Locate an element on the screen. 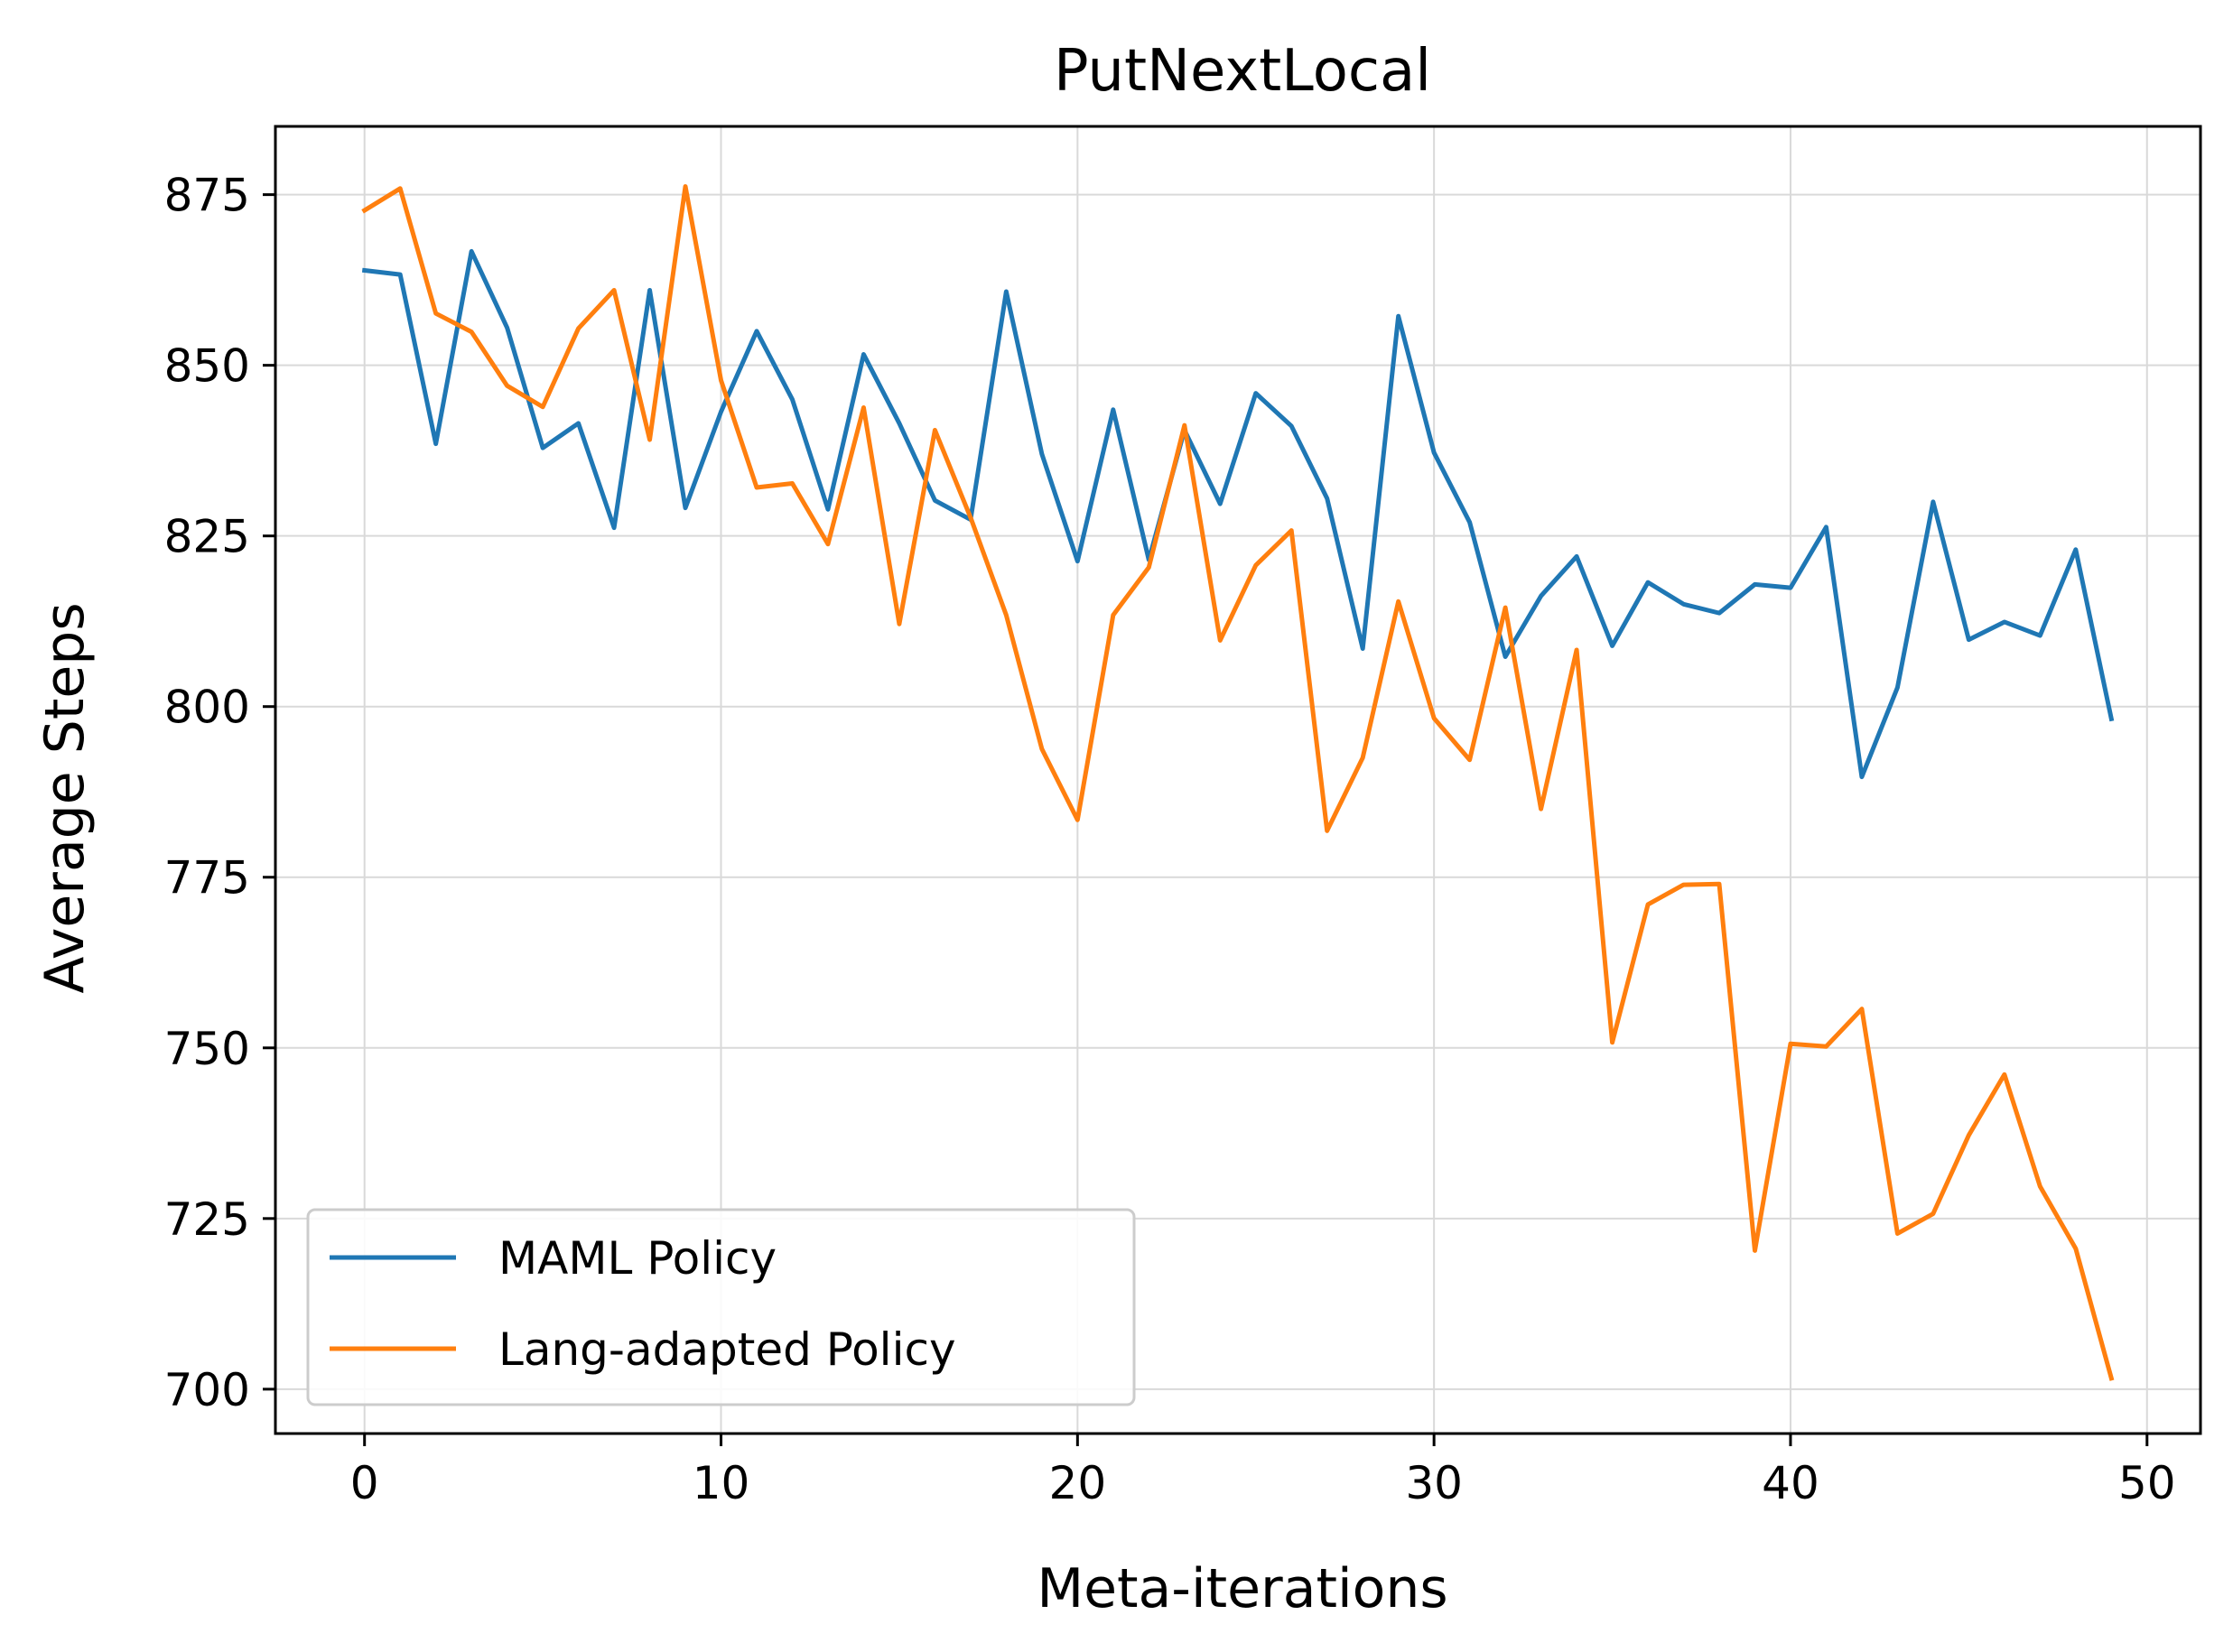 The image size is (2233, 1652). legend-label-maml: MAML Policy is located at coordinates (637, 1258).